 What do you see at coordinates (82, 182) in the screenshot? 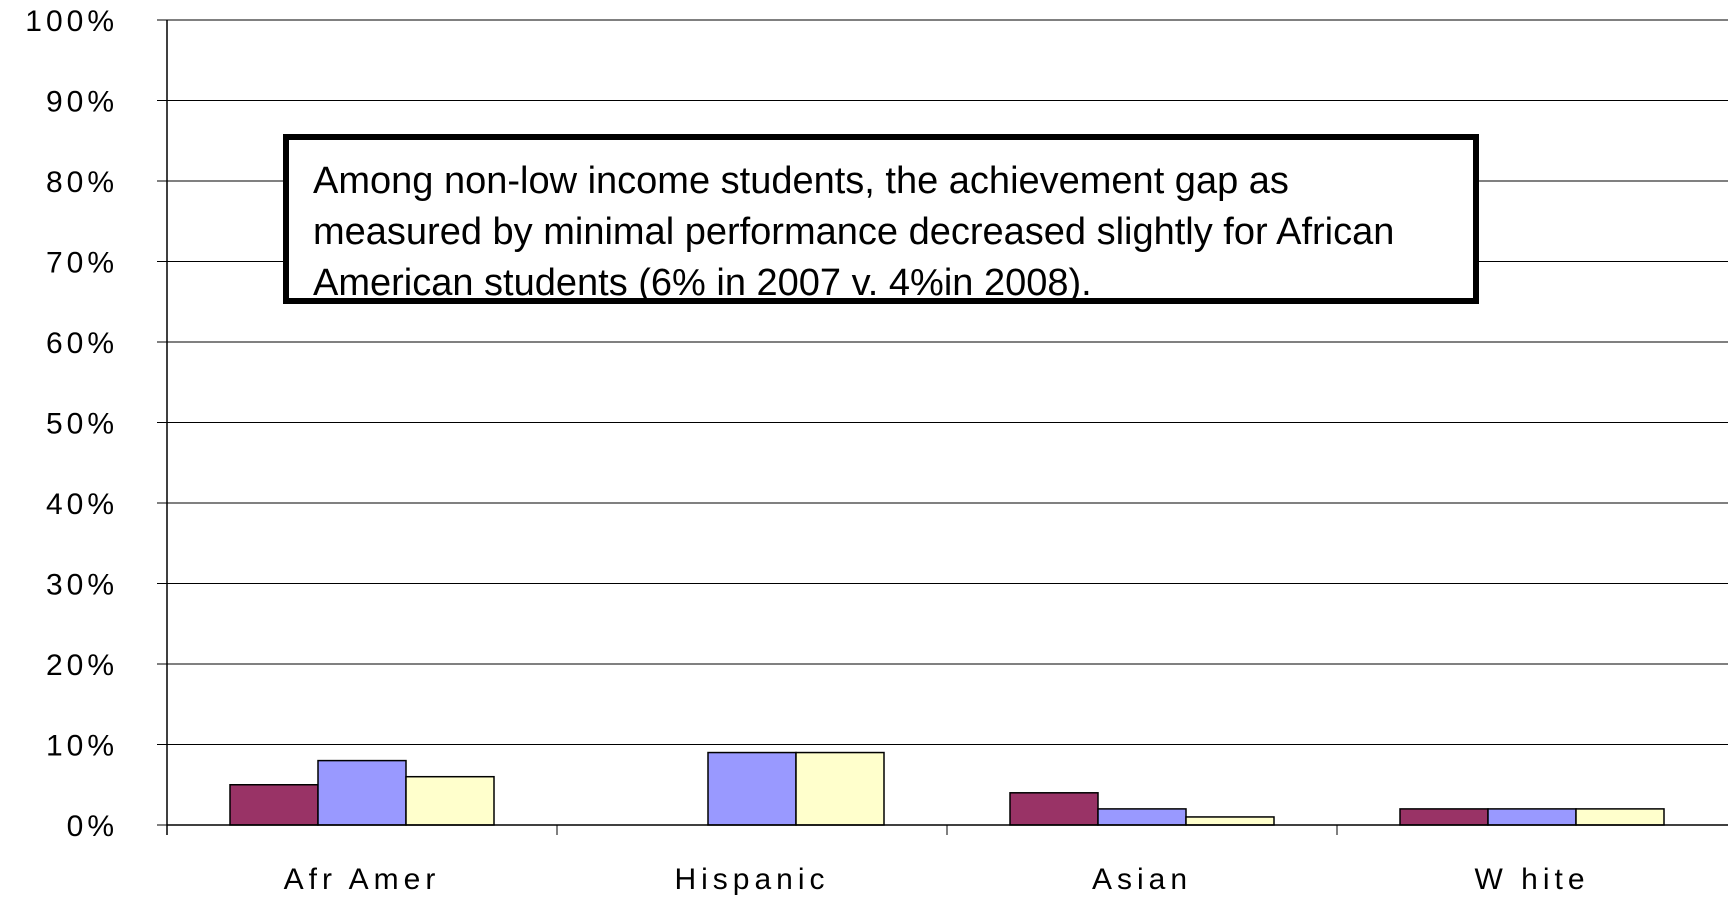
I see `y-tick-label: 80%` at bounding box center [82, 182].